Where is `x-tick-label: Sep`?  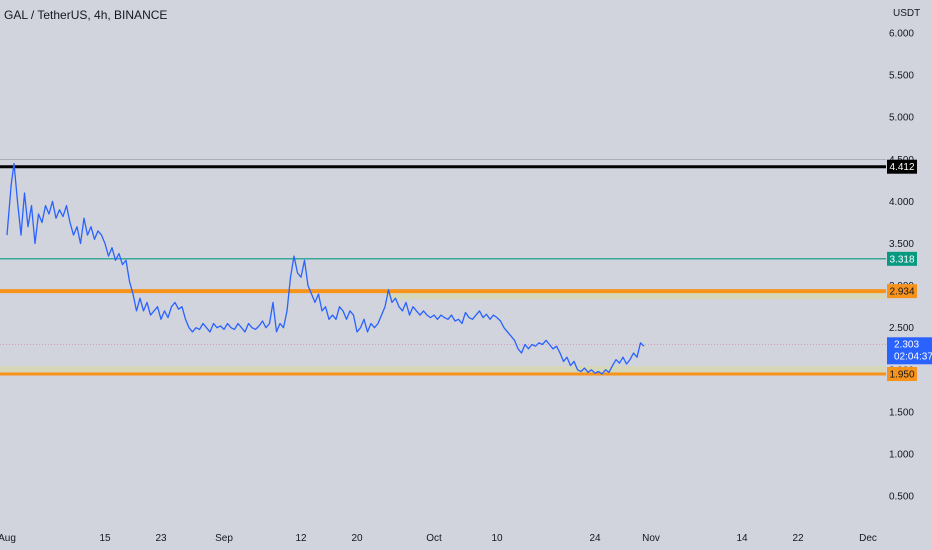 x-tick-label: Sep is located at coordinates (224, 538).